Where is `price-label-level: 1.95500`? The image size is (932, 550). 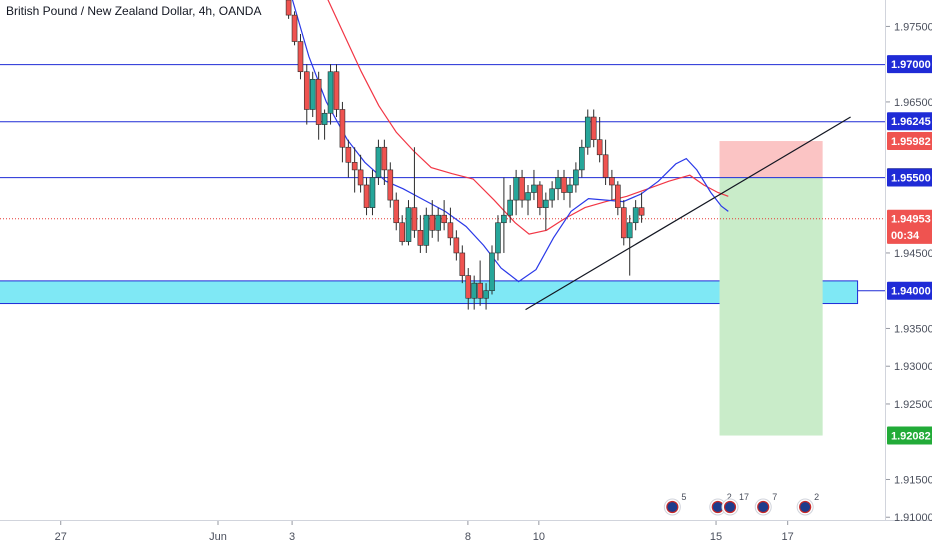 price-label-level: 1.95500 is located at coordinates (909, 177).